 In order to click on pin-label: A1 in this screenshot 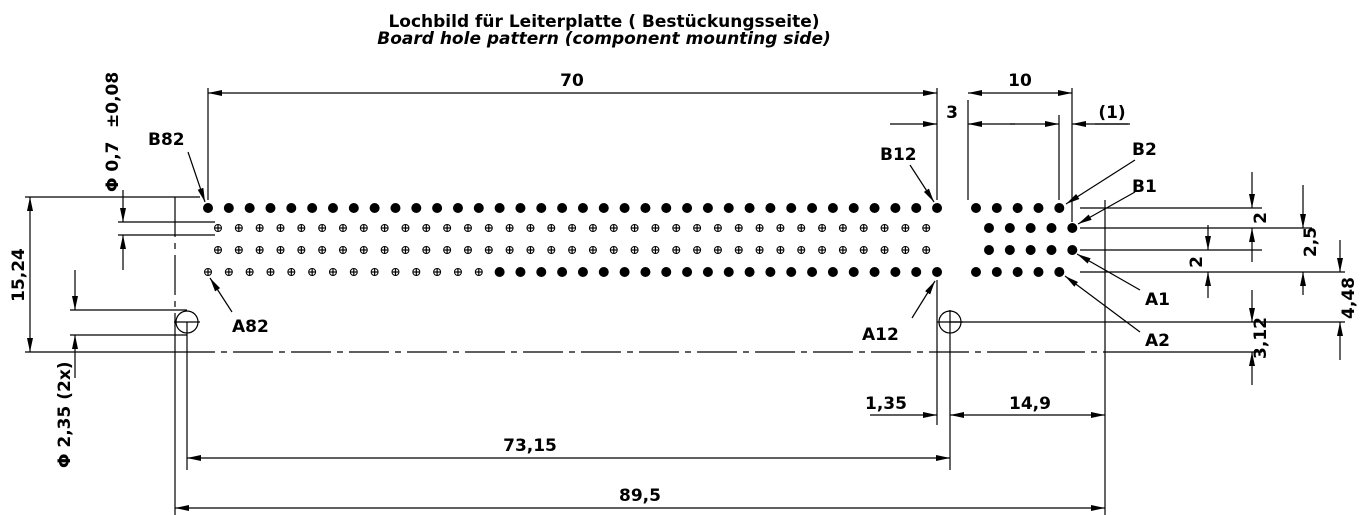, I will do `click(1157, 300)`.